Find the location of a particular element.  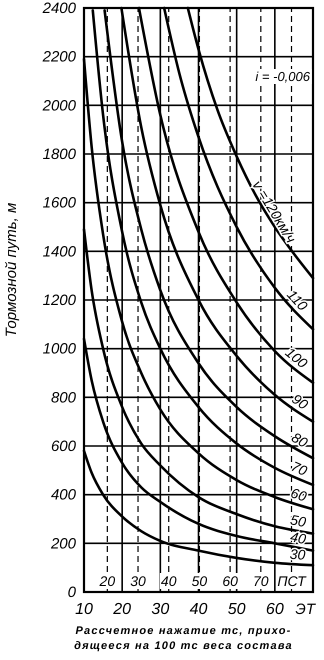

x-axis-title: Рассчетное нажатие тс, прихо- дящееся на 100 тс веса состава is located at coordinates (183, 638).